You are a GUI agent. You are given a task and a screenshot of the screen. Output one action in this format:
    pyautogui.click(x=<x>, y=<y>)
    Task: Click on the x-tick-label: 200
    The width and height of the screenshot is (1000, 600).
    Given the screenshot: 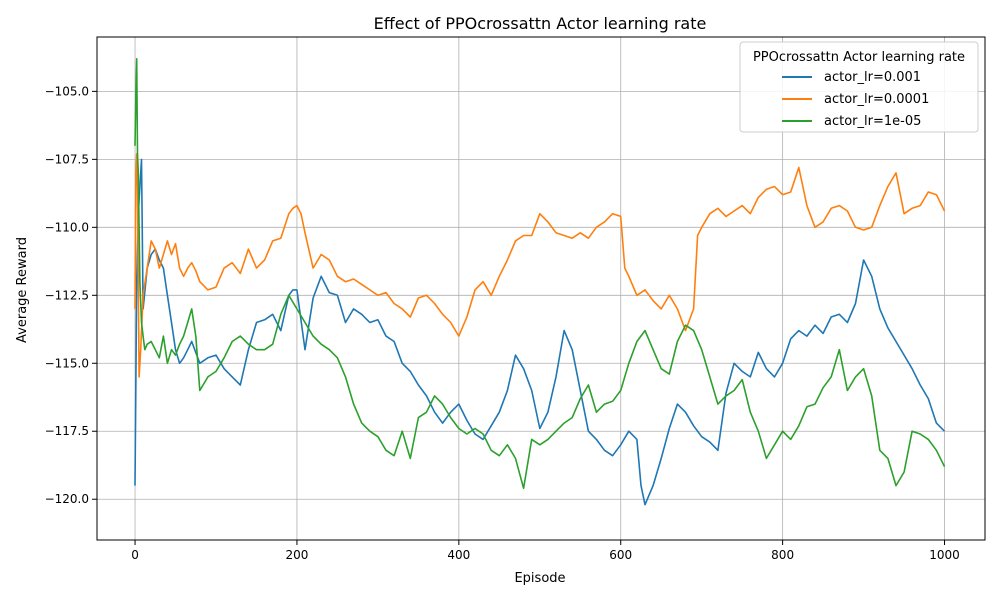 What is the action you would take?
    pyautogui.click(x=296, y=555)
    